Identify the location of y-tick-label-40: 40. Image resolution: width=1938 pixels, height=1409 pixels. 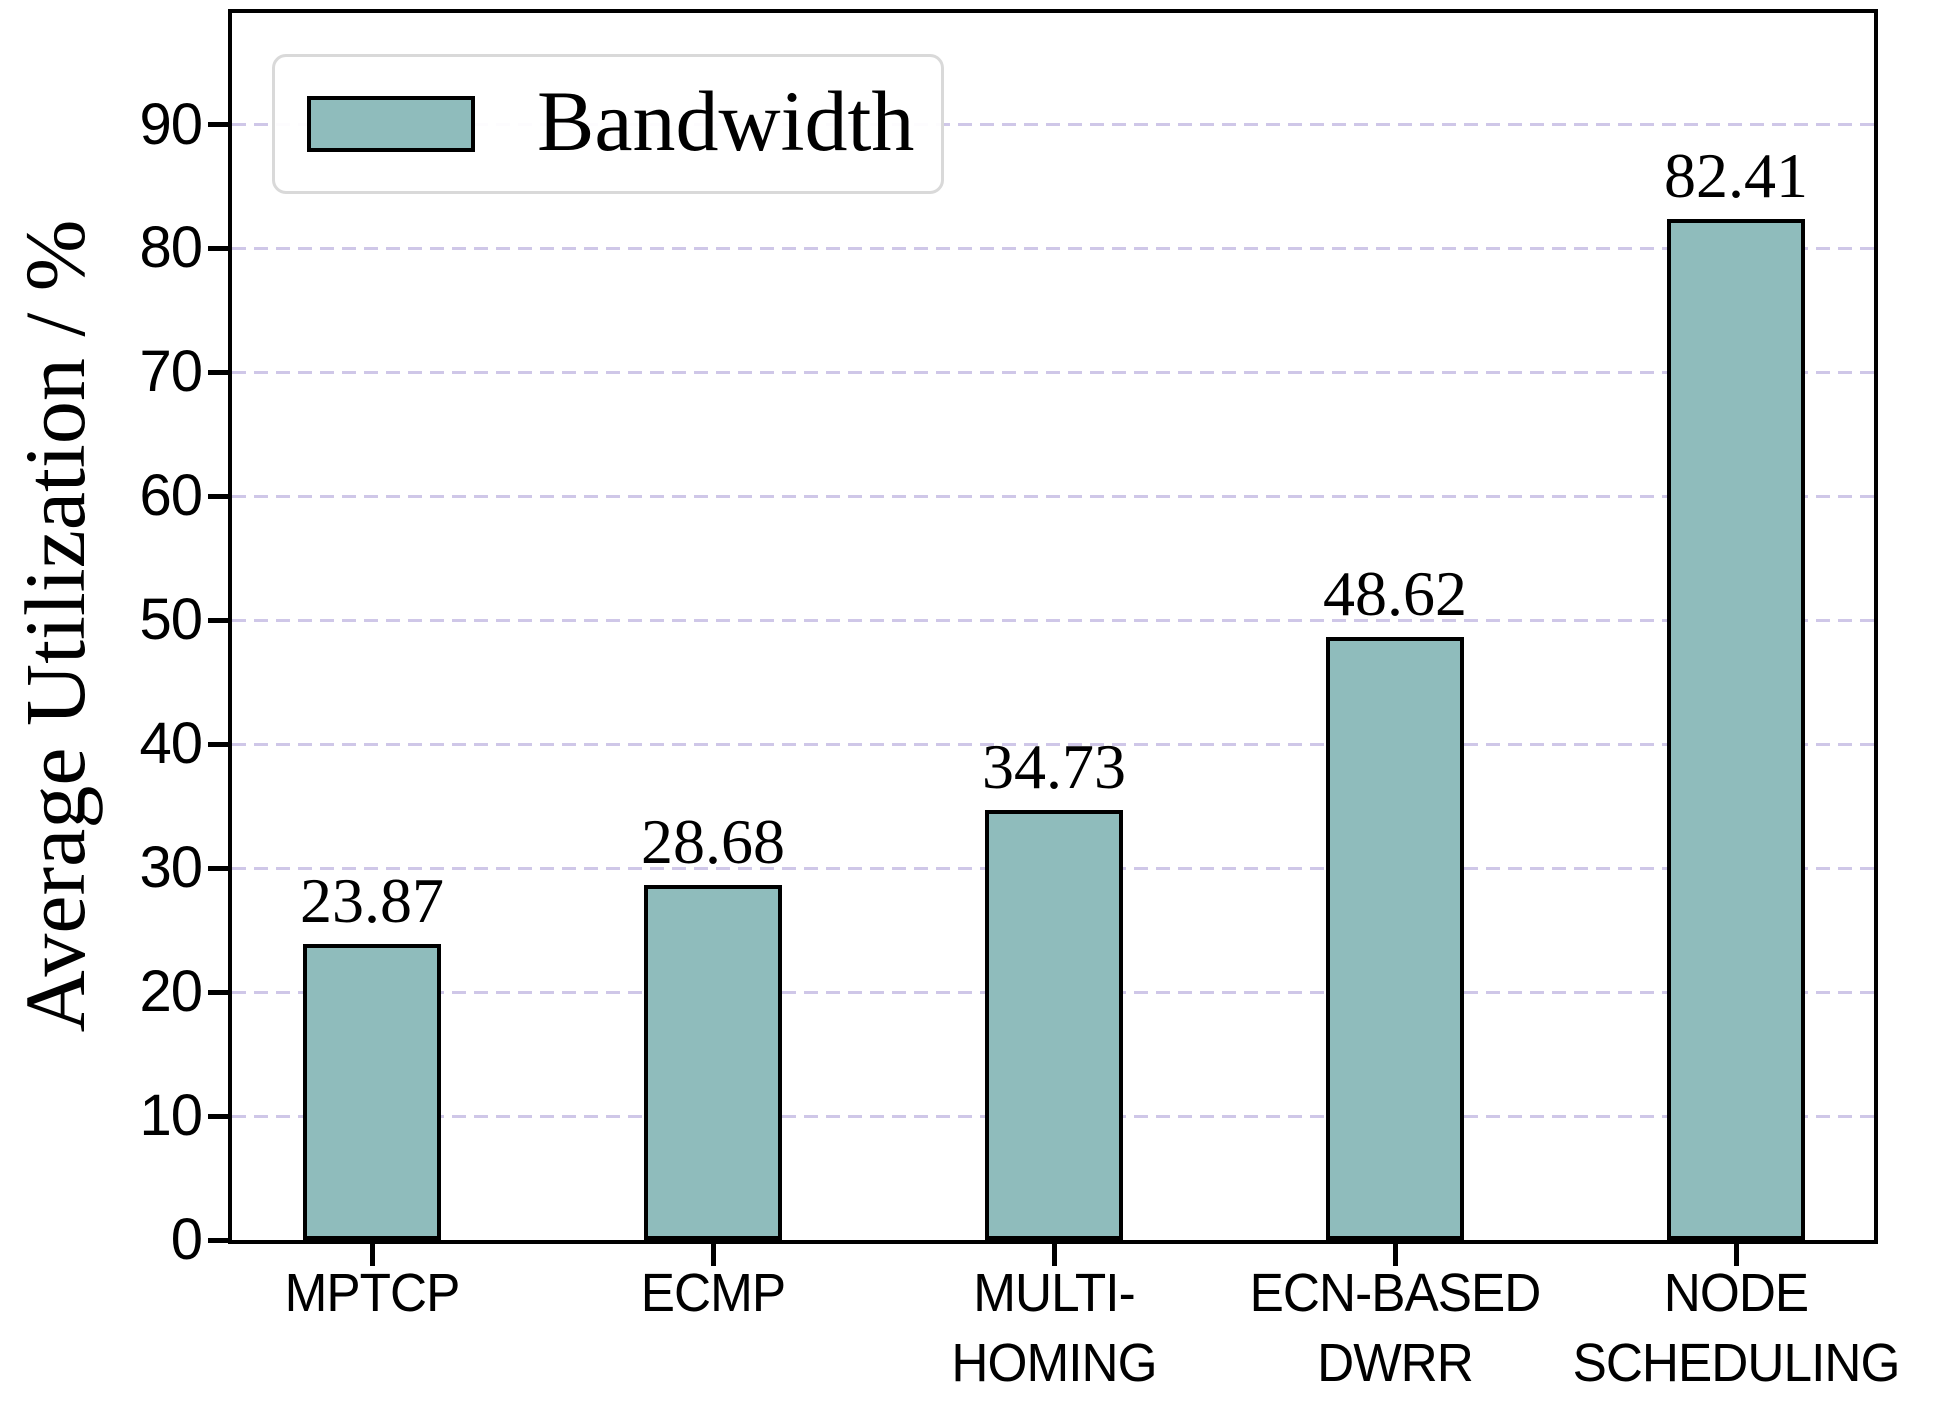
(171, 744).